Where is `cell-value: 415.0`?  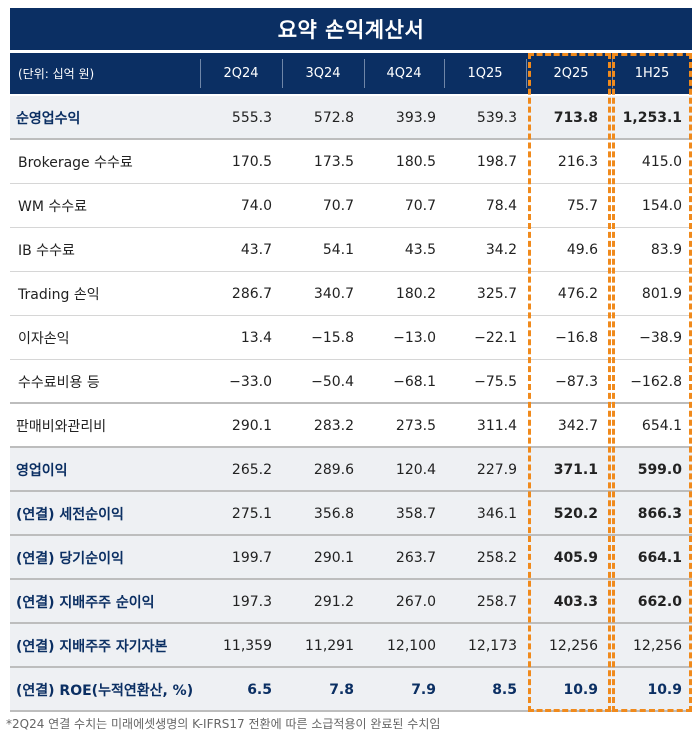
cell-value: 415.0 is located at coordinates (661, 162).